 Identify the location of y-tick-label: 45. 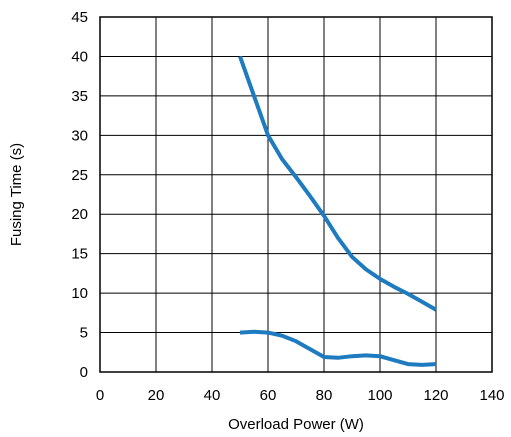
(79, 17).